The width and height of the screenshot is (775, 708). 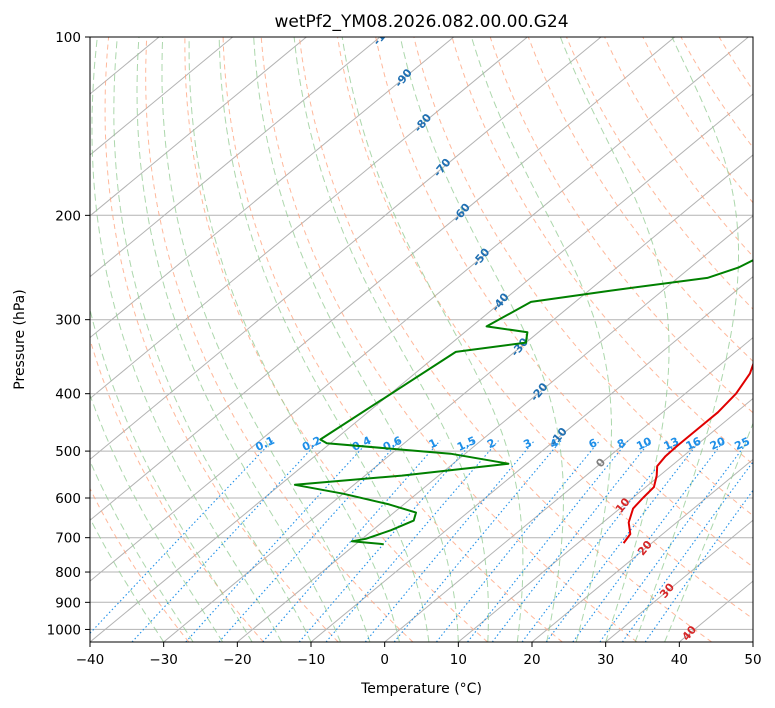 What do you see at coordinates (68, 395) in the screenshot?
I see `y-tick-label: 400` at bounding box center [68, 395].